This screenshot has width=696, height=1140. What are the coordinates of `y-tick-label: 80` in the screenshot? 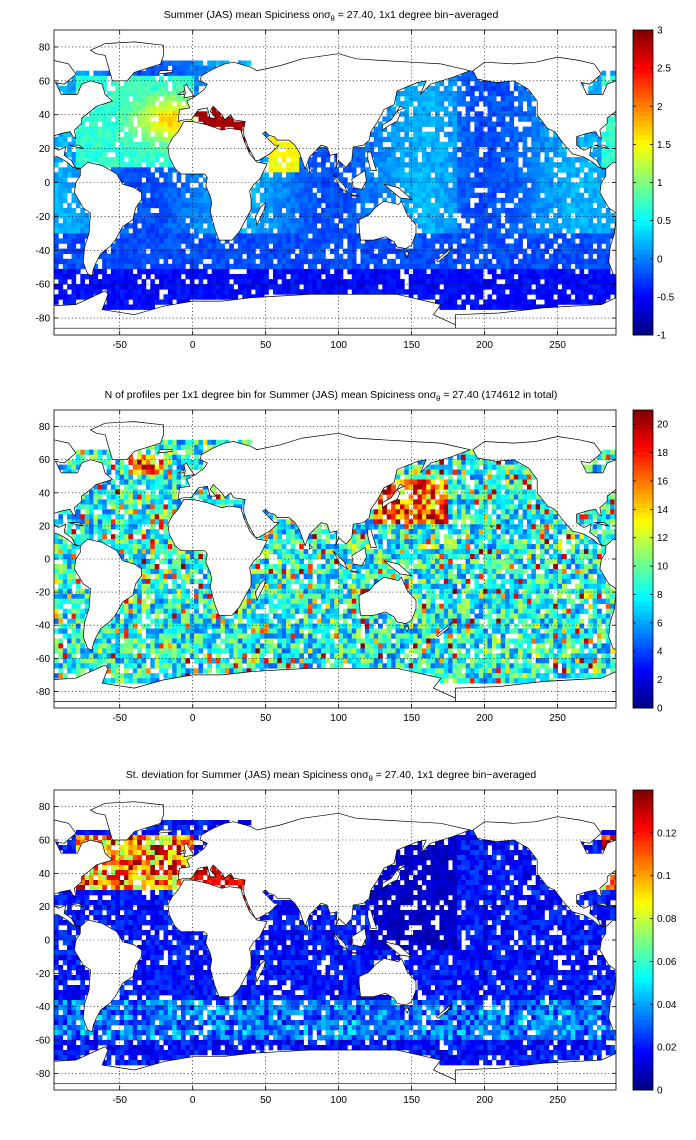 It's located at (45, 47).